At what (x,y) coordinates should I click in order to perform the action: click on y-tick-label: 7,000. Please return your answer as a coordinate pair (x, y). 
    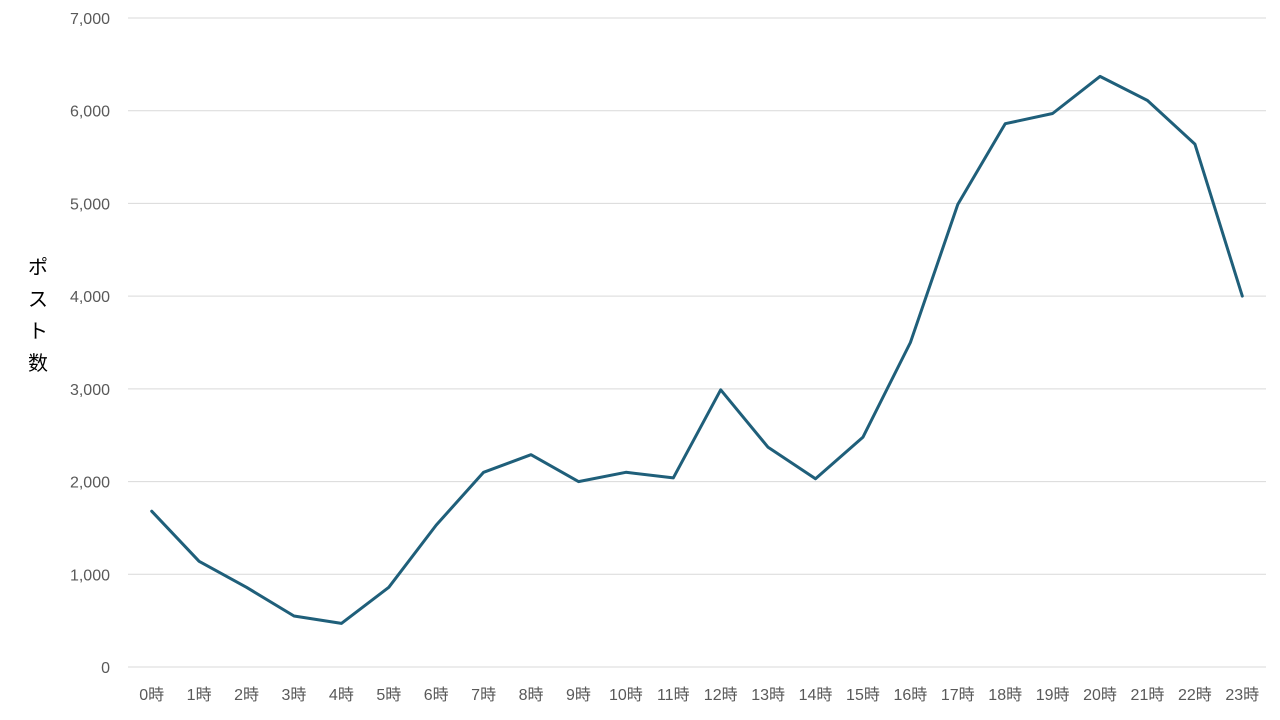
    Looking at the image, I should click on (90, 19).